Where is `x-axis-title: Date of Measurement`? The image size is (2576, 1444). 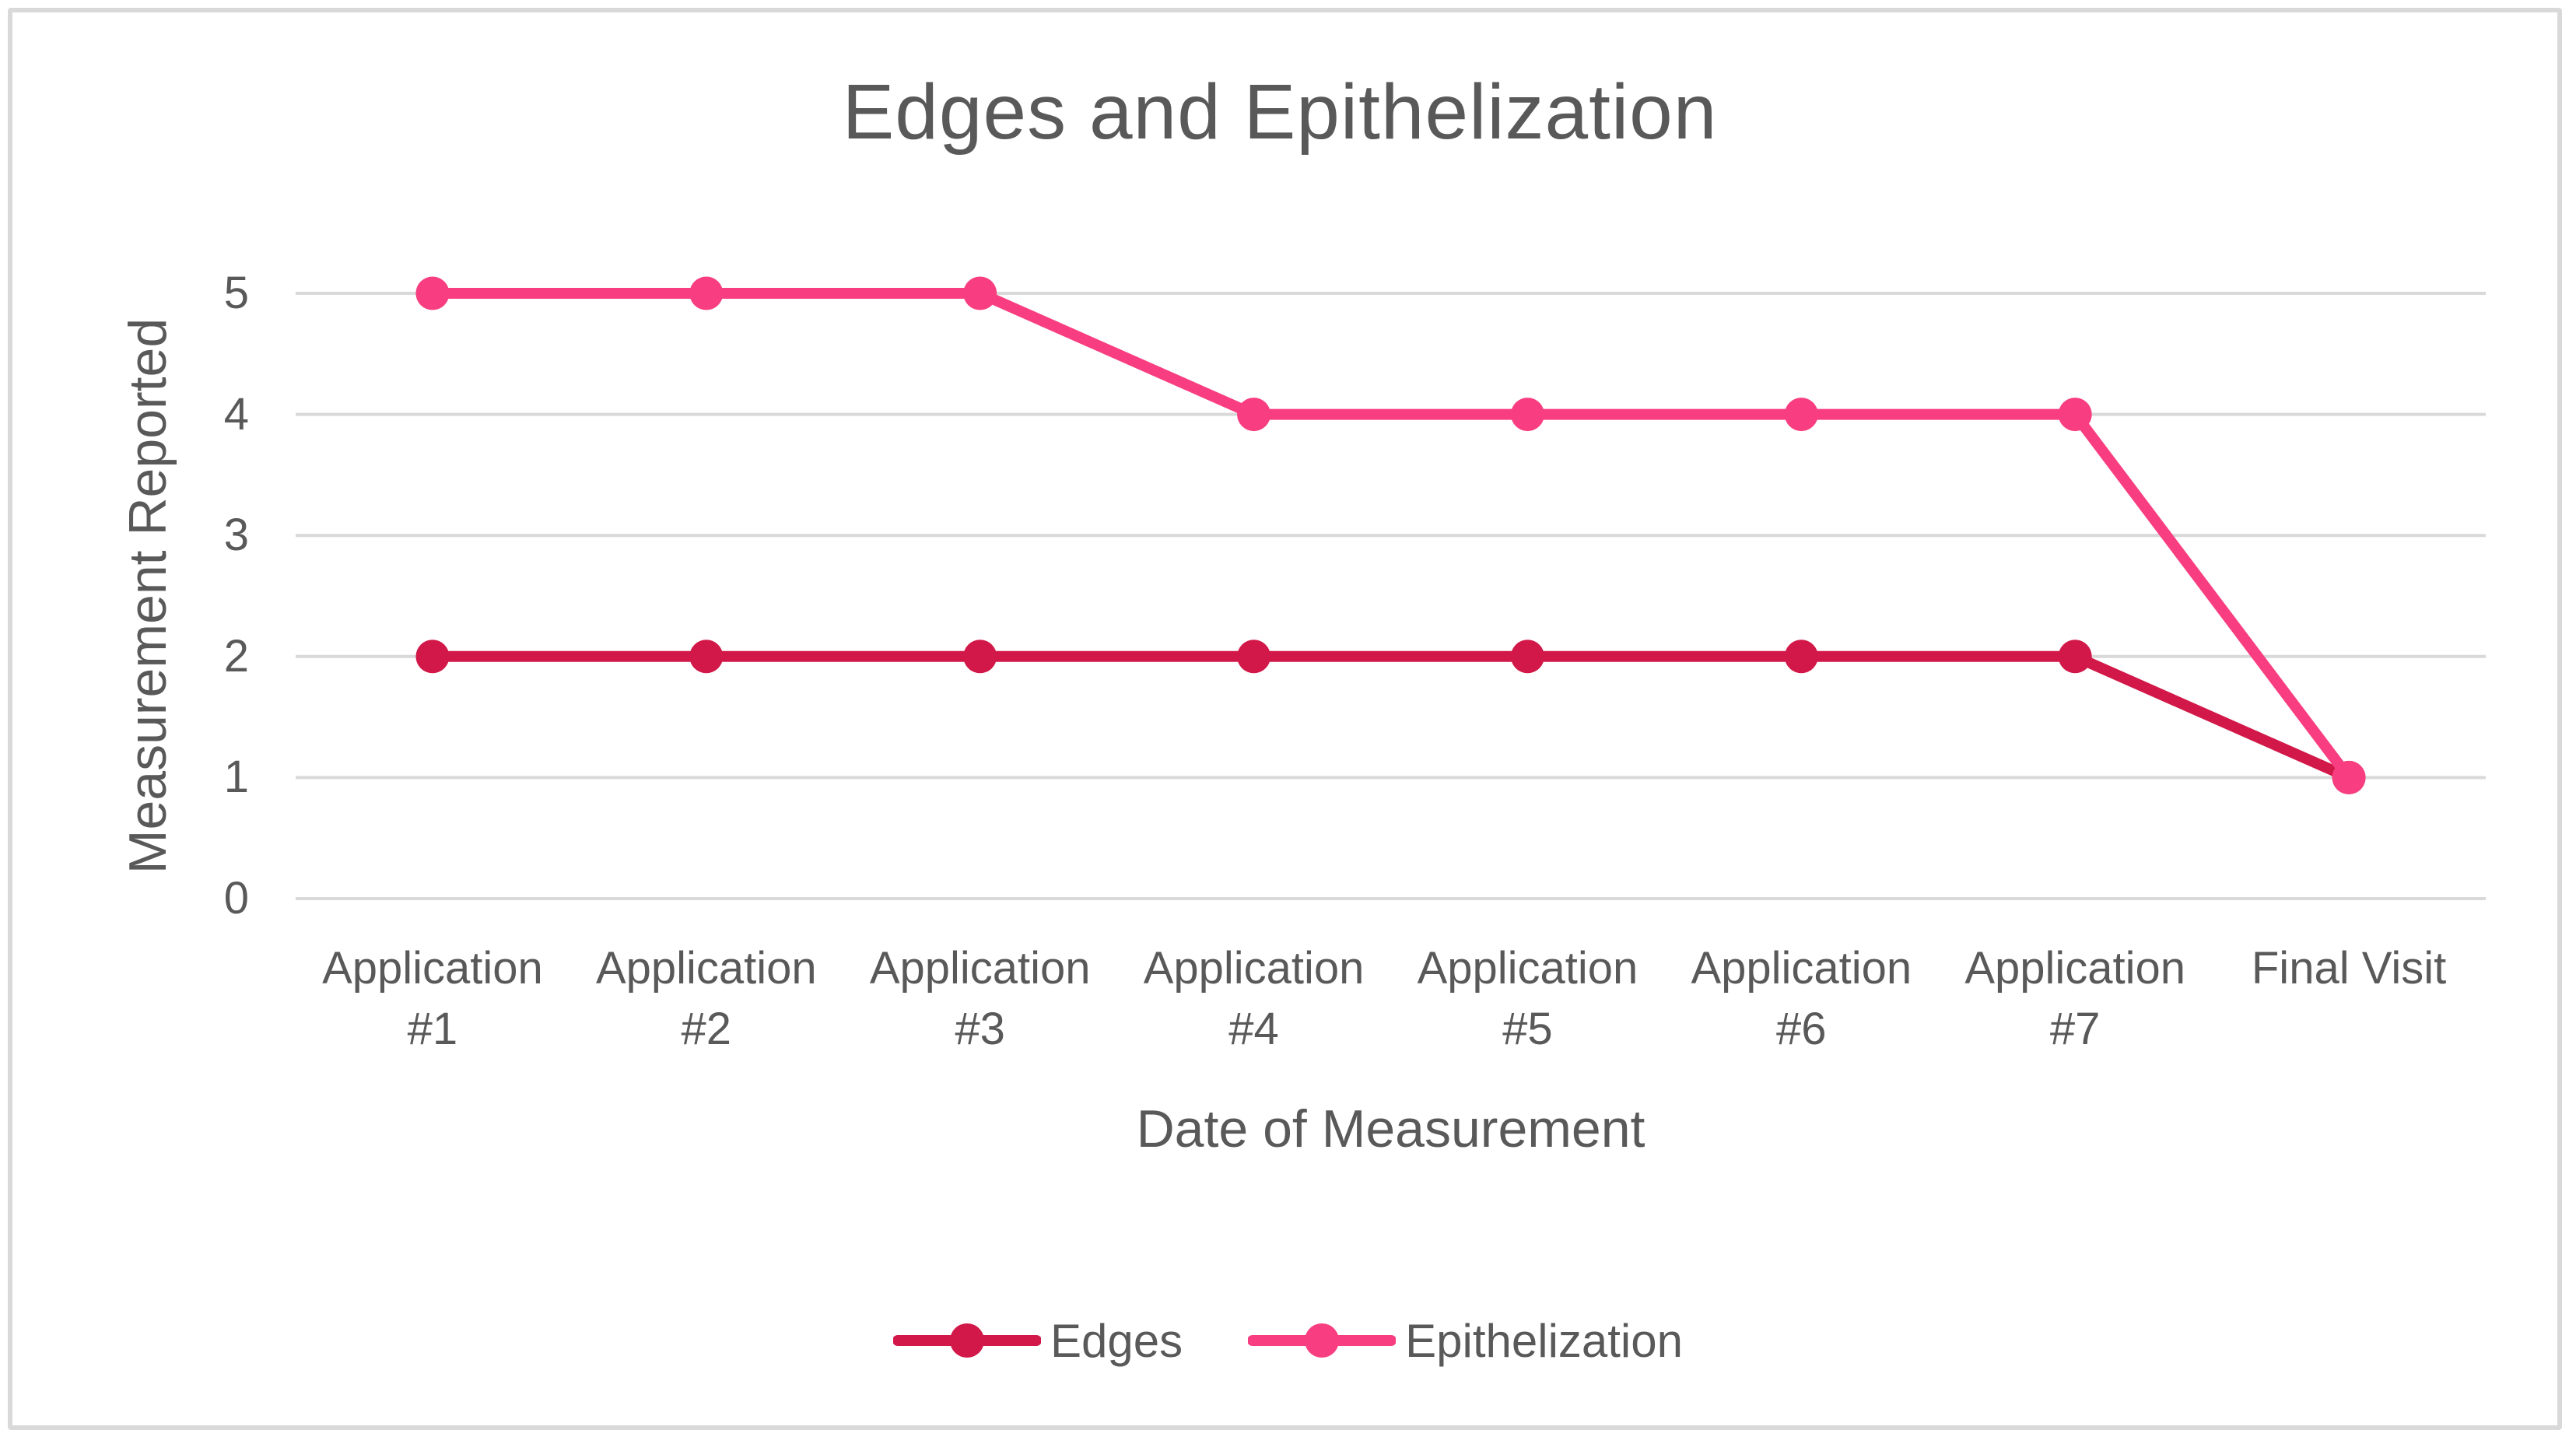 x-axis-title: Date of Measurement is located at coordinates (1390, 1128).